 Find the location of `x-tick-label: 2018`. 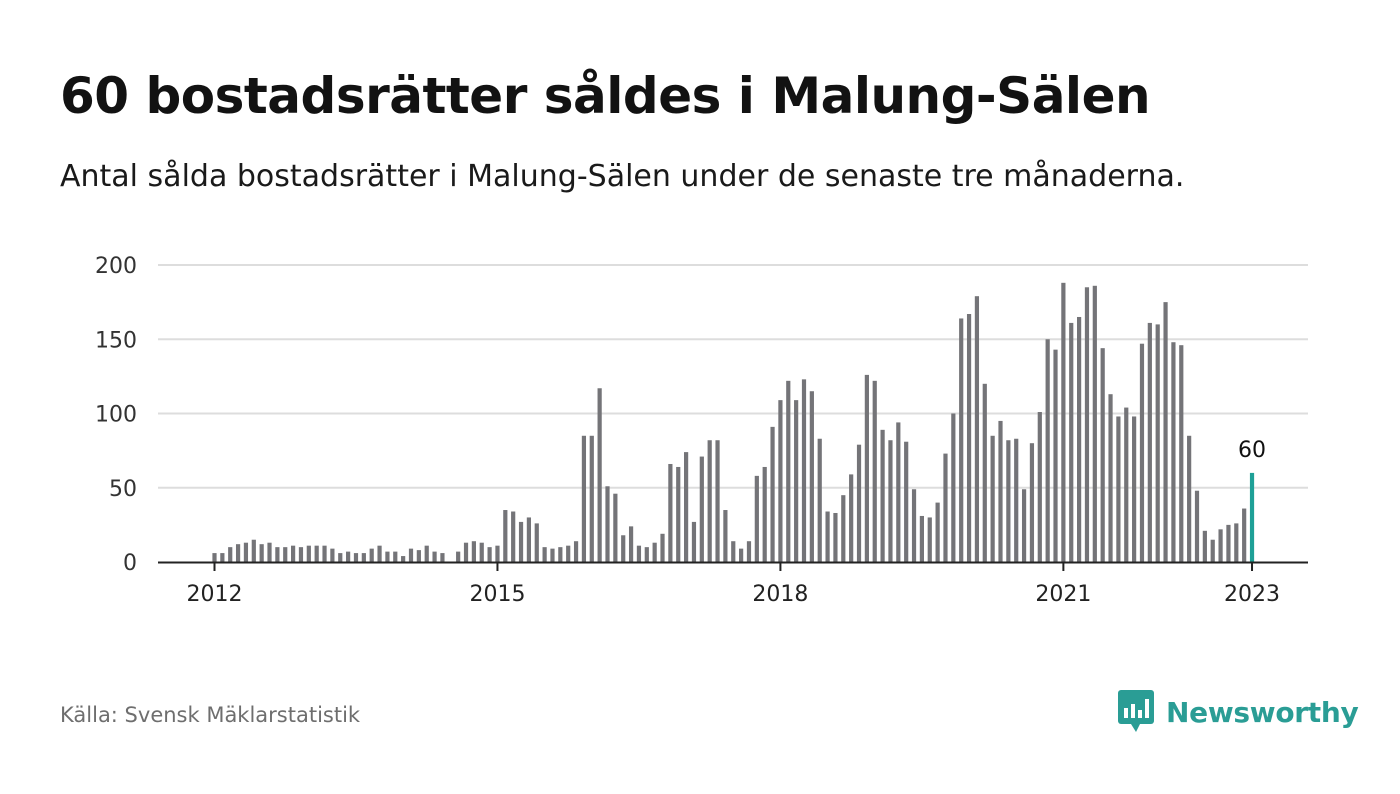

x-tick-label: 2018 is located at coordinates (780, 594).